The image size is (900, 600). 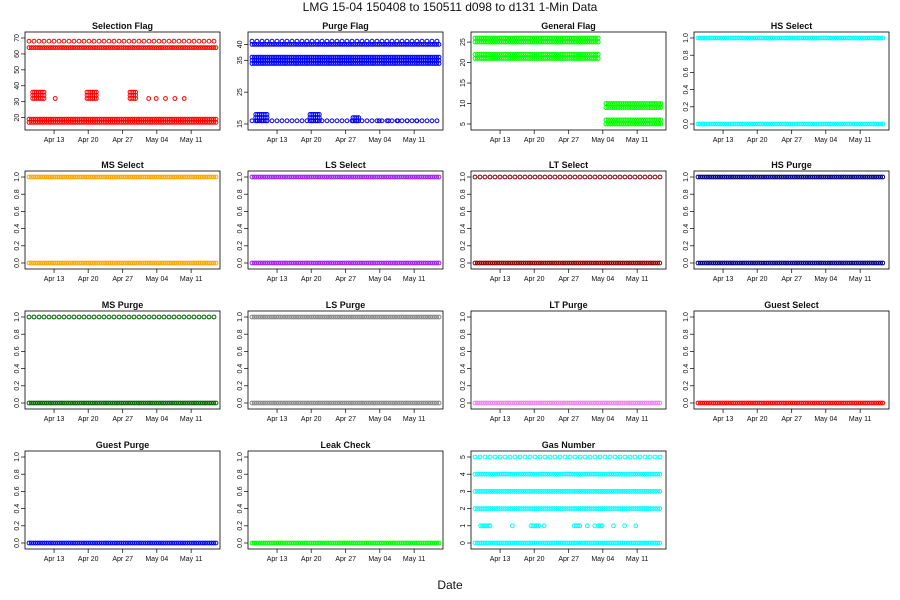 What do you see at coordinates (240, 194) in the screenshot?
I see `y-tick-label: 0.8` at bounding box center [240, 194].